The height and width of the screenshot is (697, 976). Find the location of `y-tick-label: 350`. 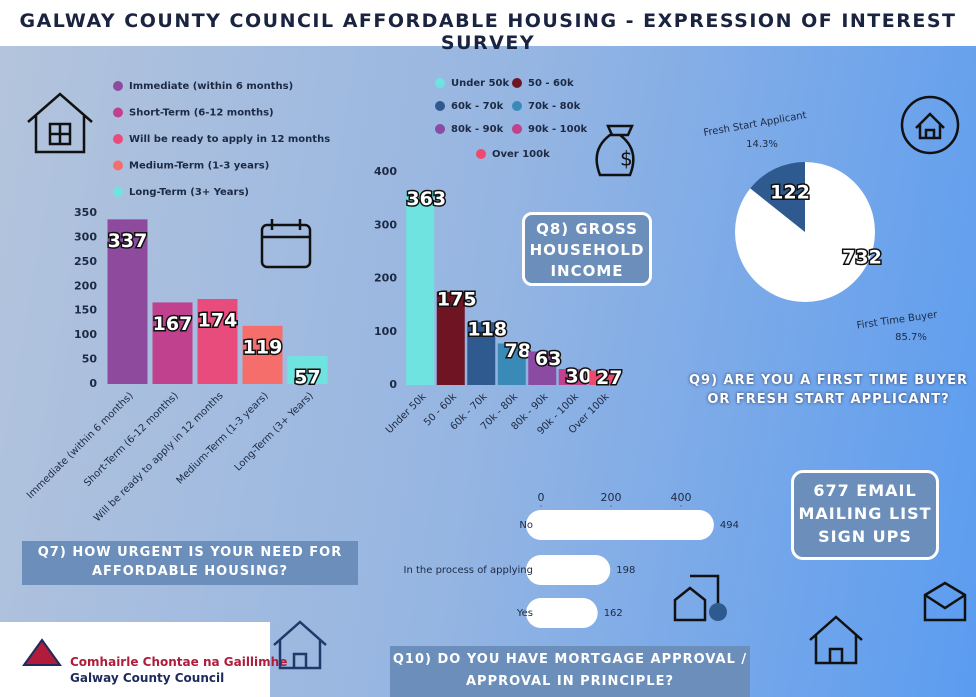

y-tick-label: 350 is located at coordinates (85, 212).